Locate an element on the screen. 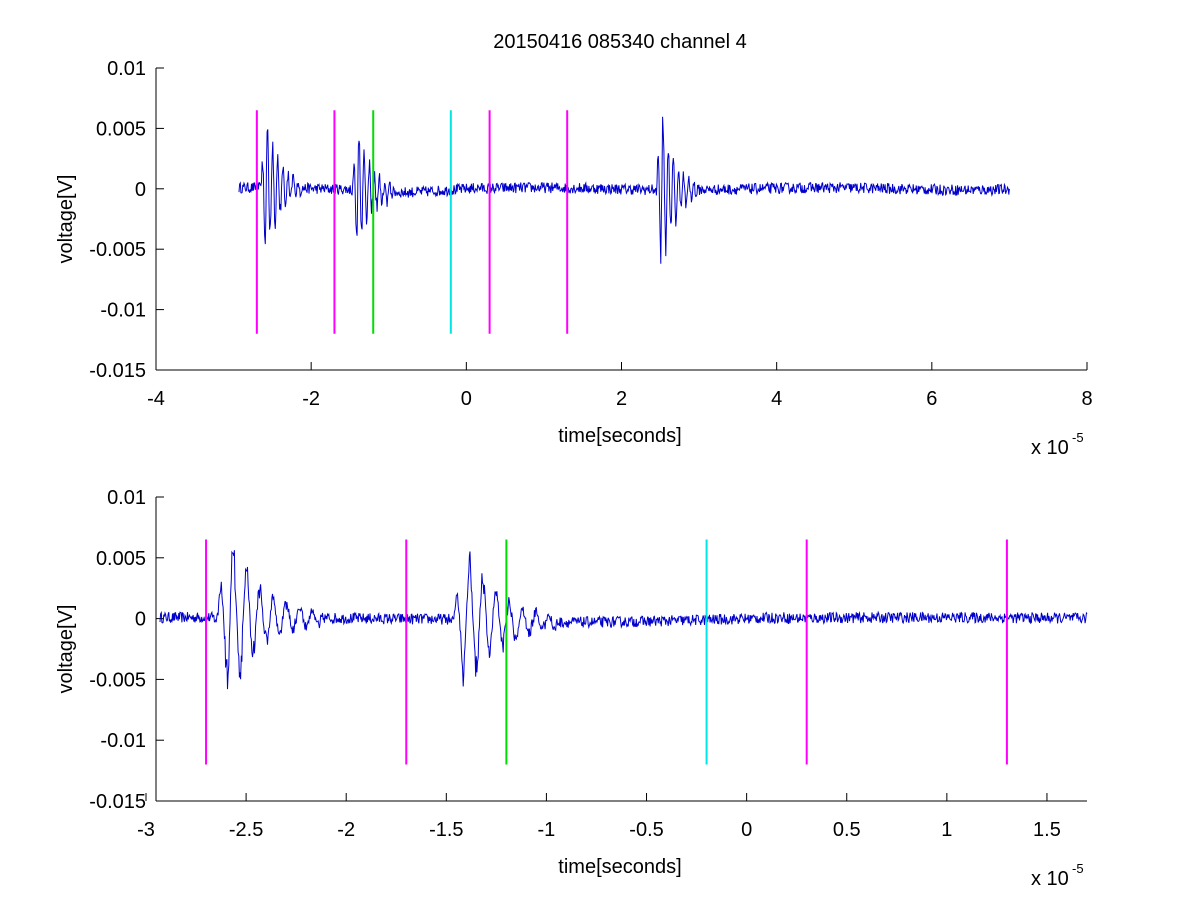 This screenshot has width=1200, height=901. x-tick-label: -0.5 is located at coordinates (646, 830).